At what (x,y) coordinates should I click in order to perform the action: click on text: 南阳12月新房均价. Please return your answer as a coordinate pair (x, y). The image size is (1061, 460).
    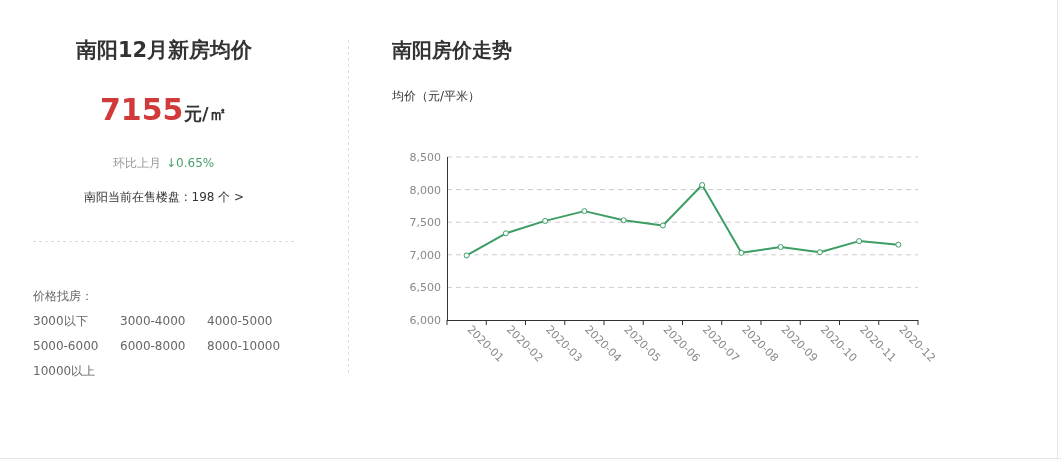
    Looking at the image, I should click on (164, 50).